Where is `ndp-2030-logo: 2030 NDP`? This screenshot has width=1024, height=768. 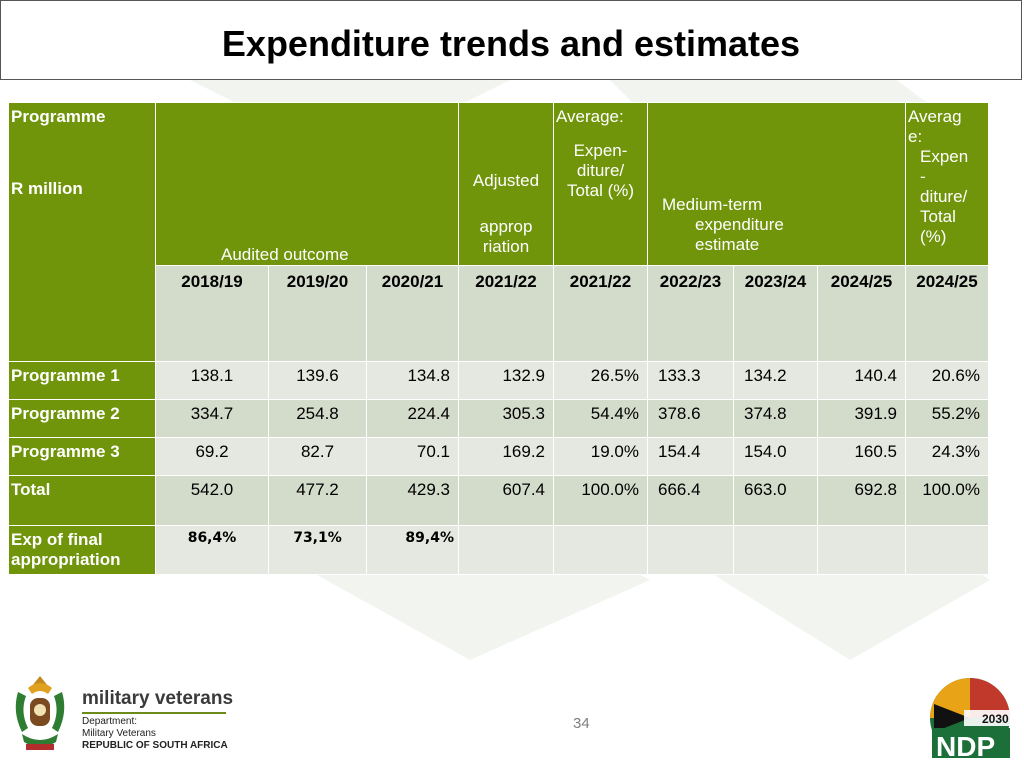 ndp-2030-logo: 2030 NDP is located at coordinates (971, 720).